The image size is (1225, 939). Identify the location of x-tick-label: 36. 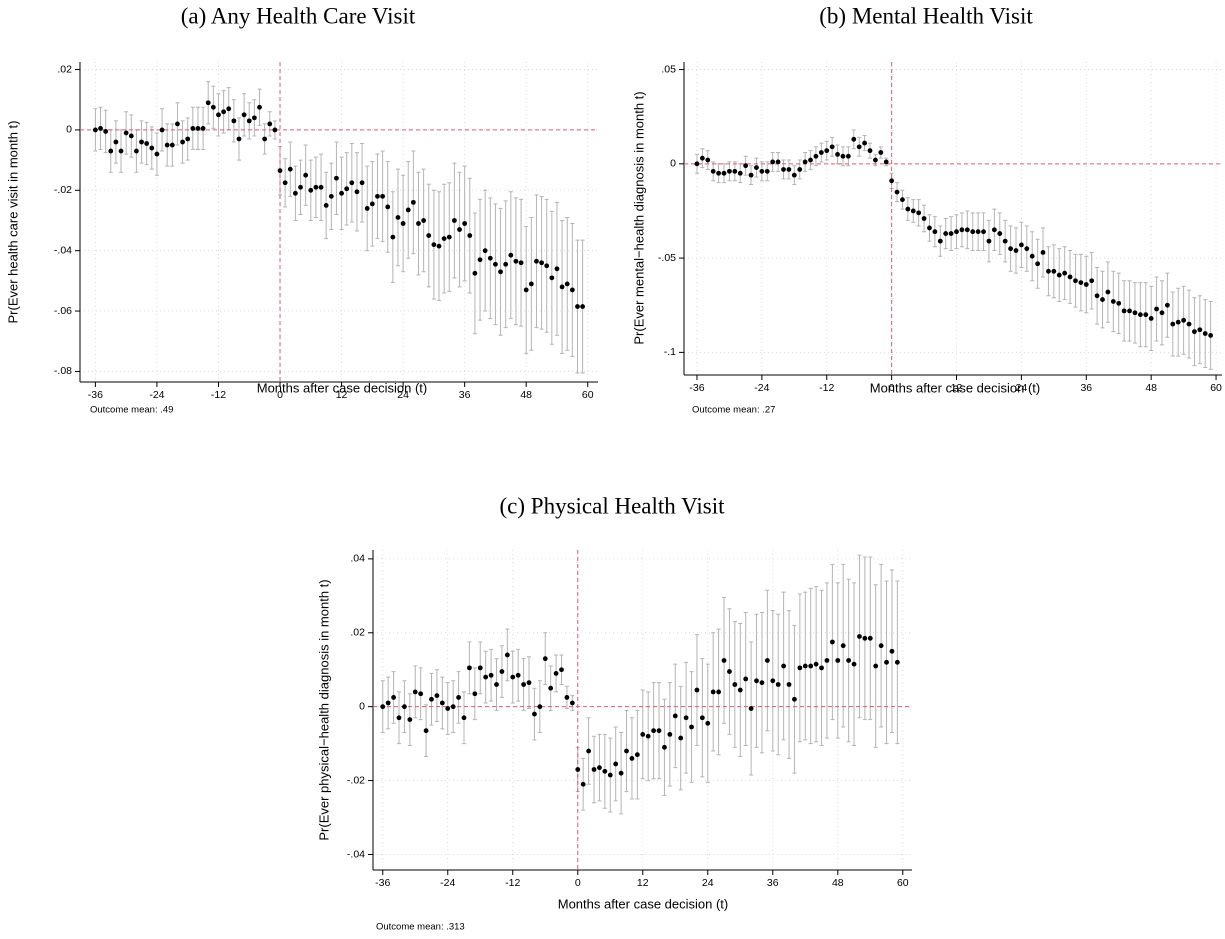
(1086, 388).